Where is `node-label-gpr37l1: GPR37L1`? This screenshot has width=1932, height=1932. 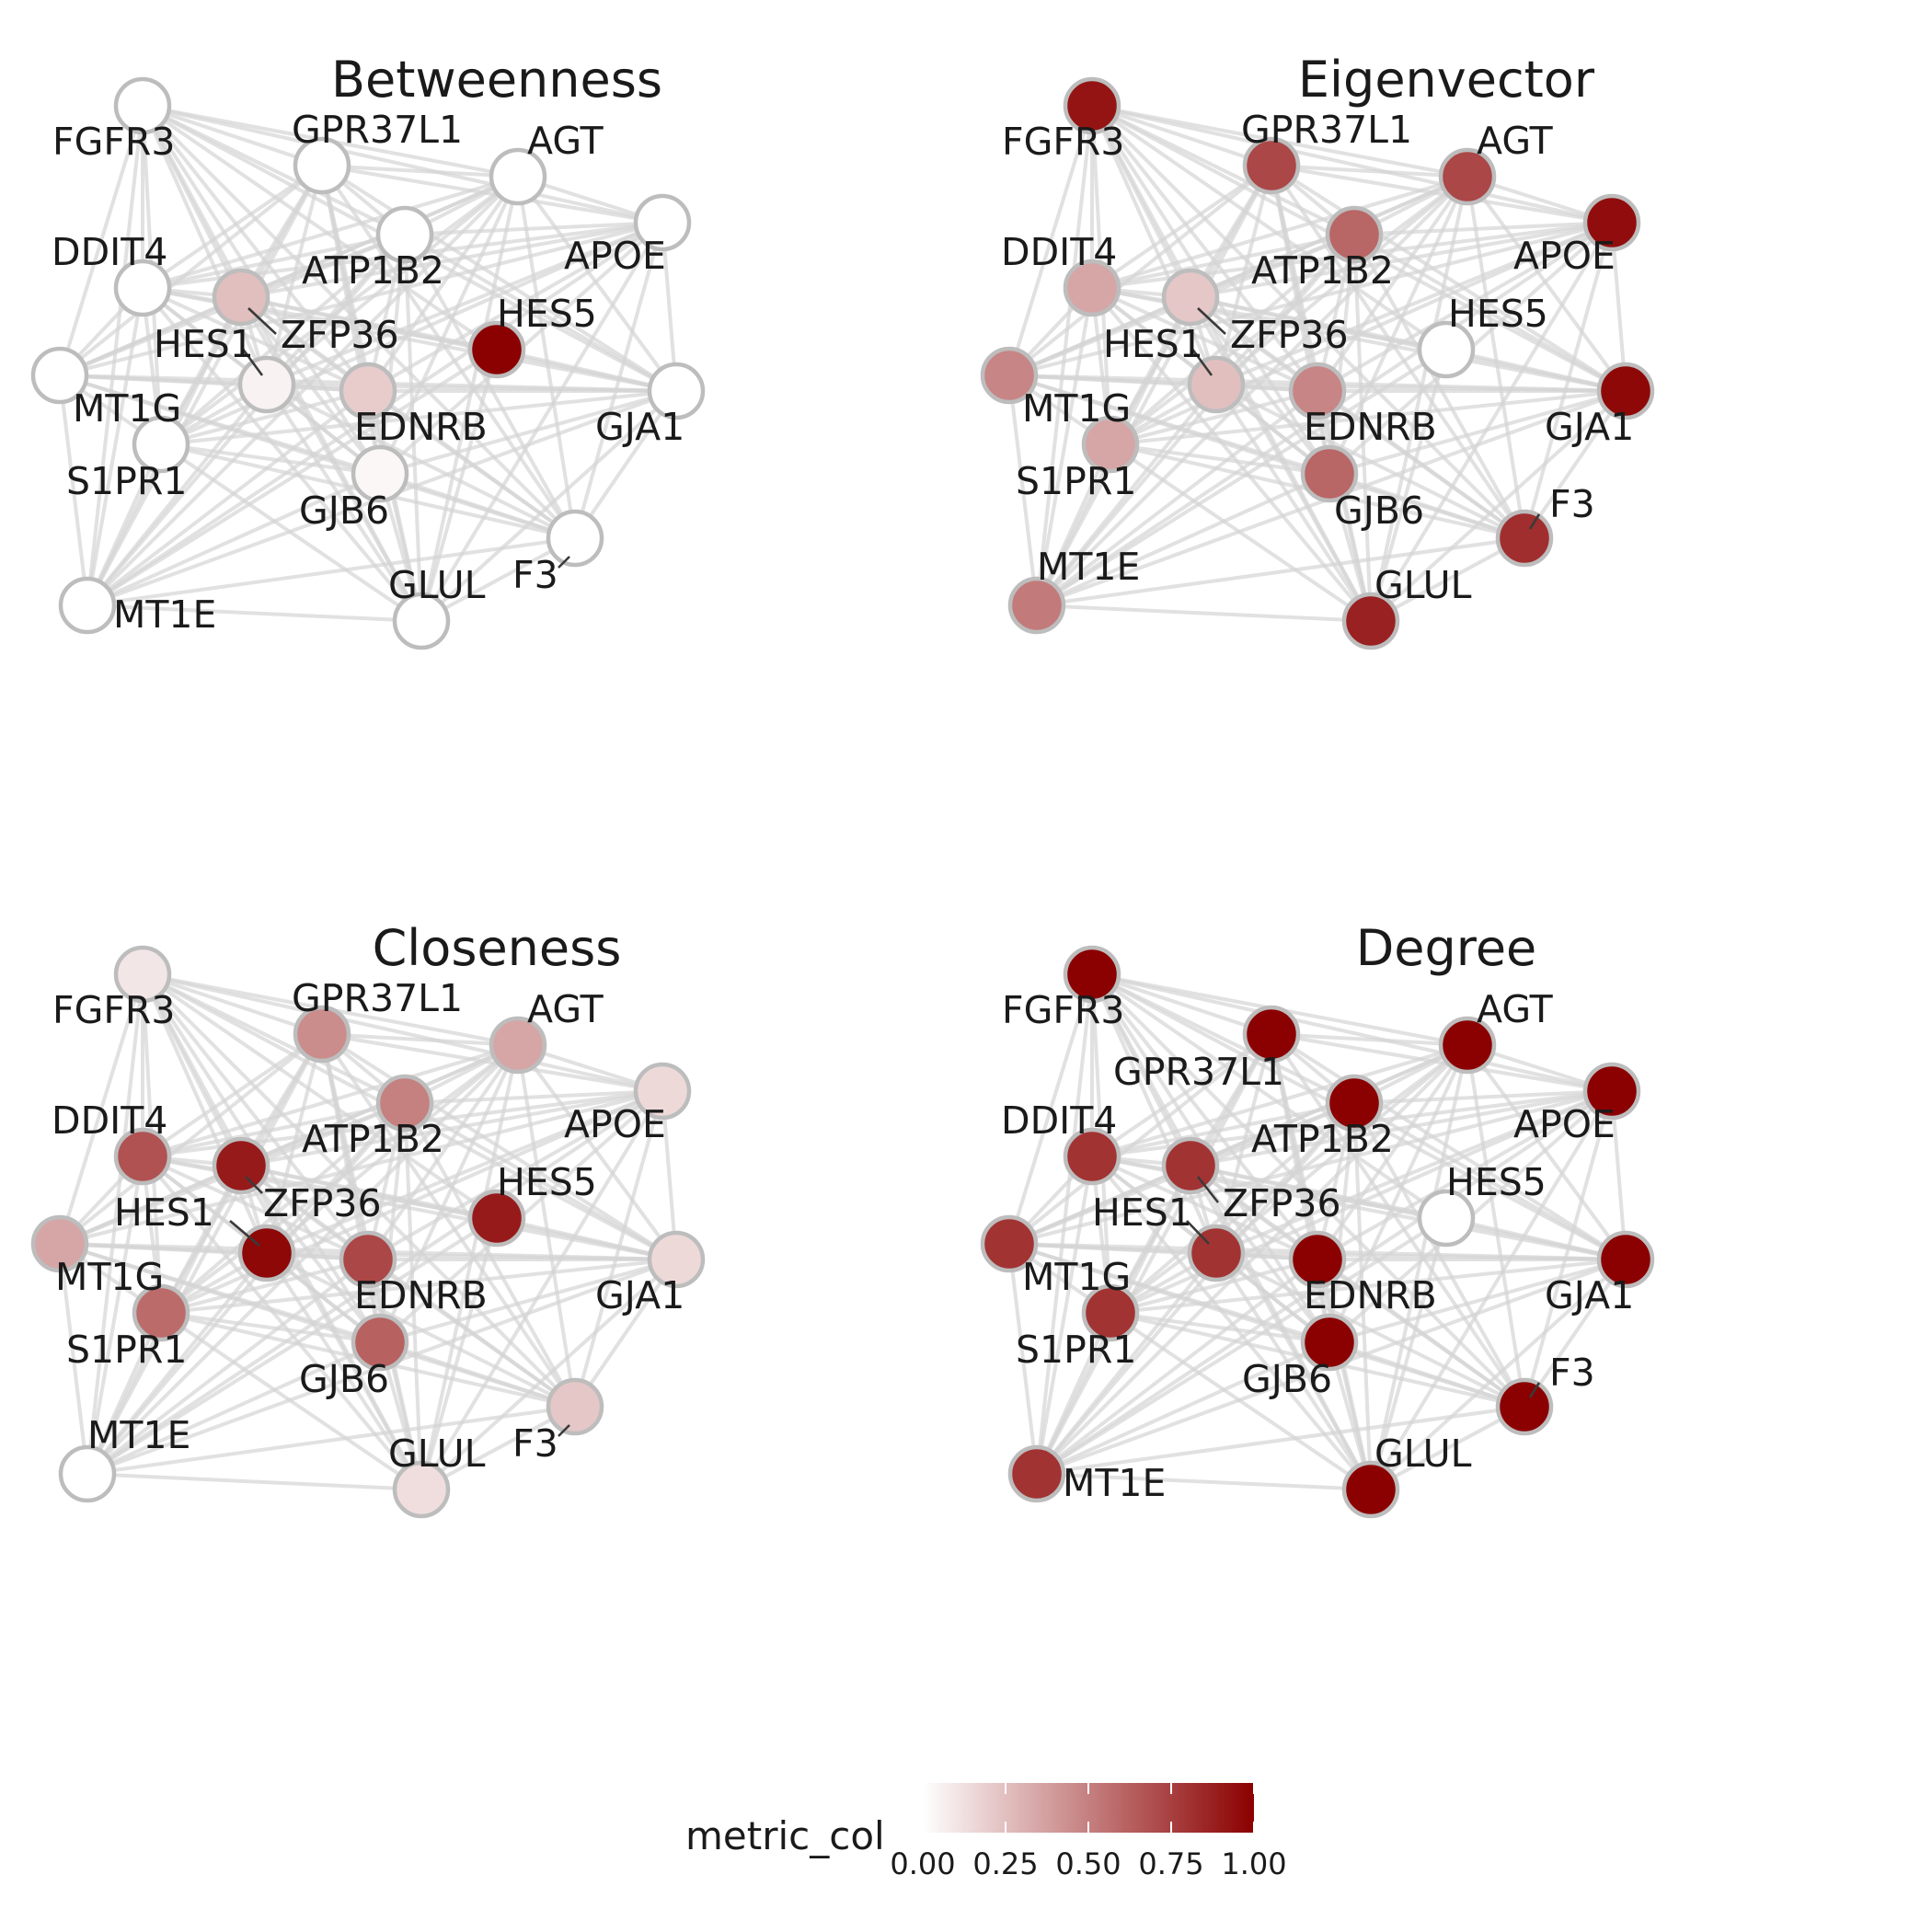 node-label-gpr37l1: GPR37L1 is located at coordinates (377, 998).